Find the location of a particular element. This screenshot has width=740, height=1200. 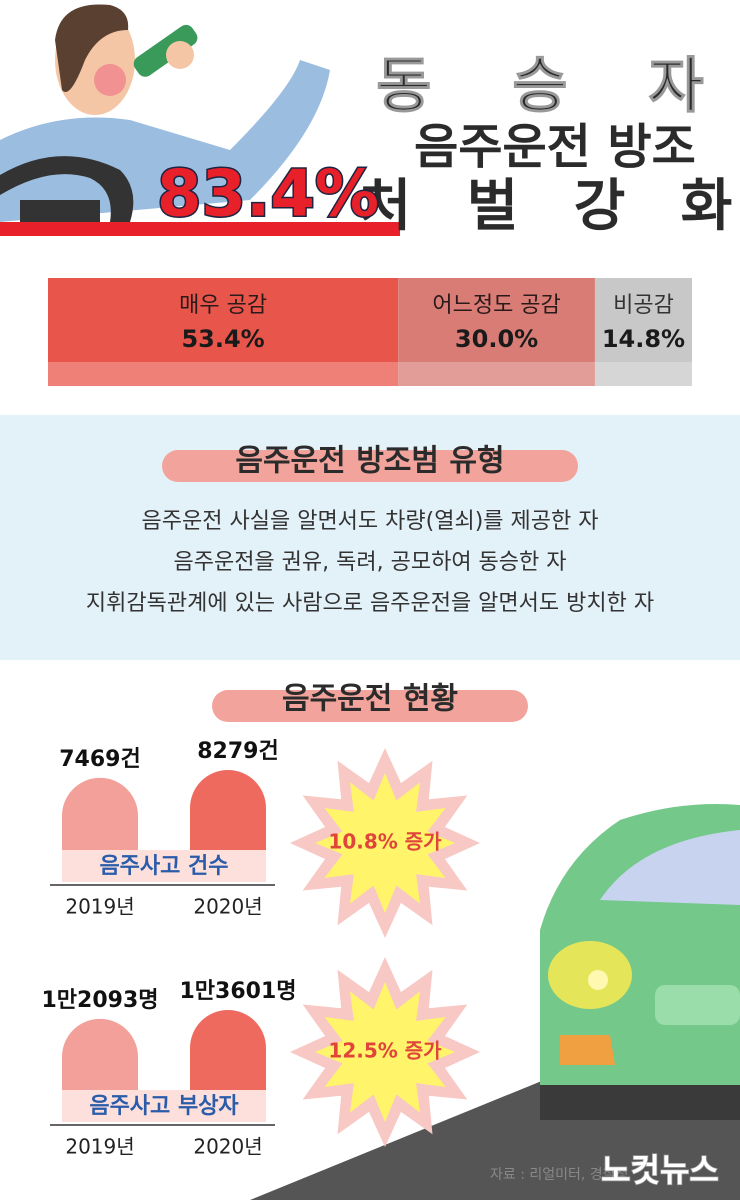

drinking-man-illustration is located at coordinates (200, 120).